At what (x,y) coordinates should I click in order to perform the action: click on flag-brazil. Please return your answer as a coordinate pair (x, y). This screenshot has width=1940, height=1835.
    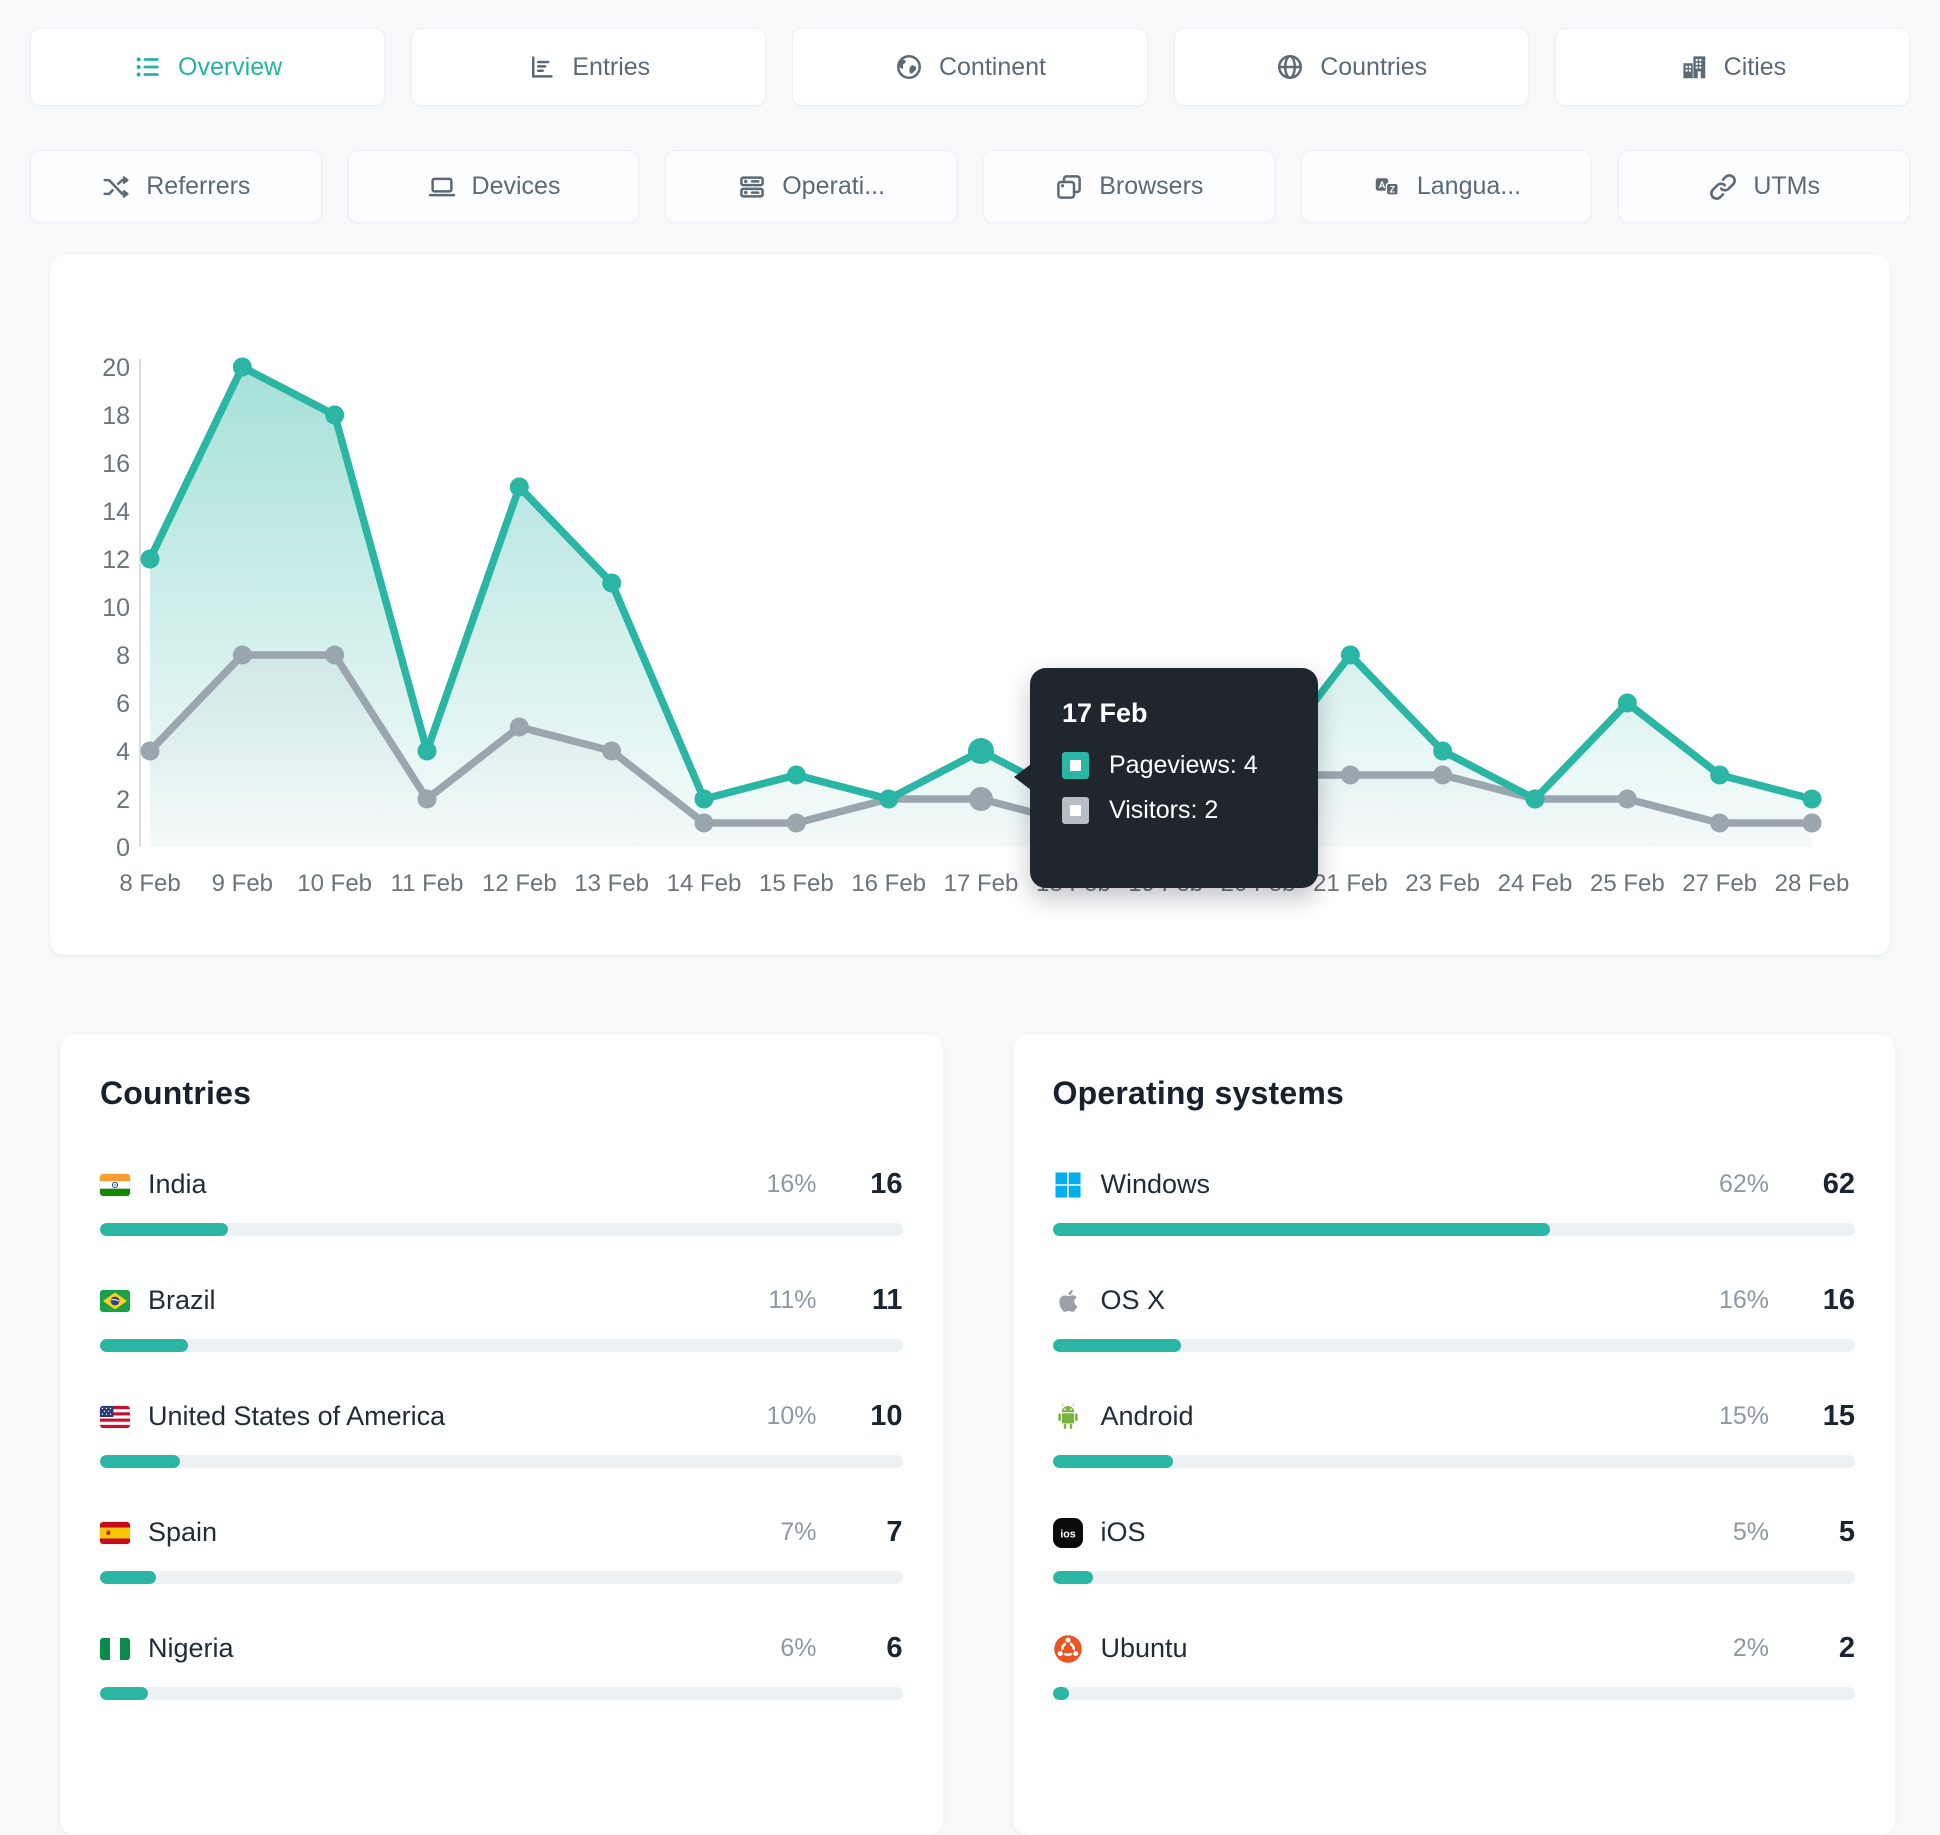
    Looking at the image, I should click on (115, 1300).